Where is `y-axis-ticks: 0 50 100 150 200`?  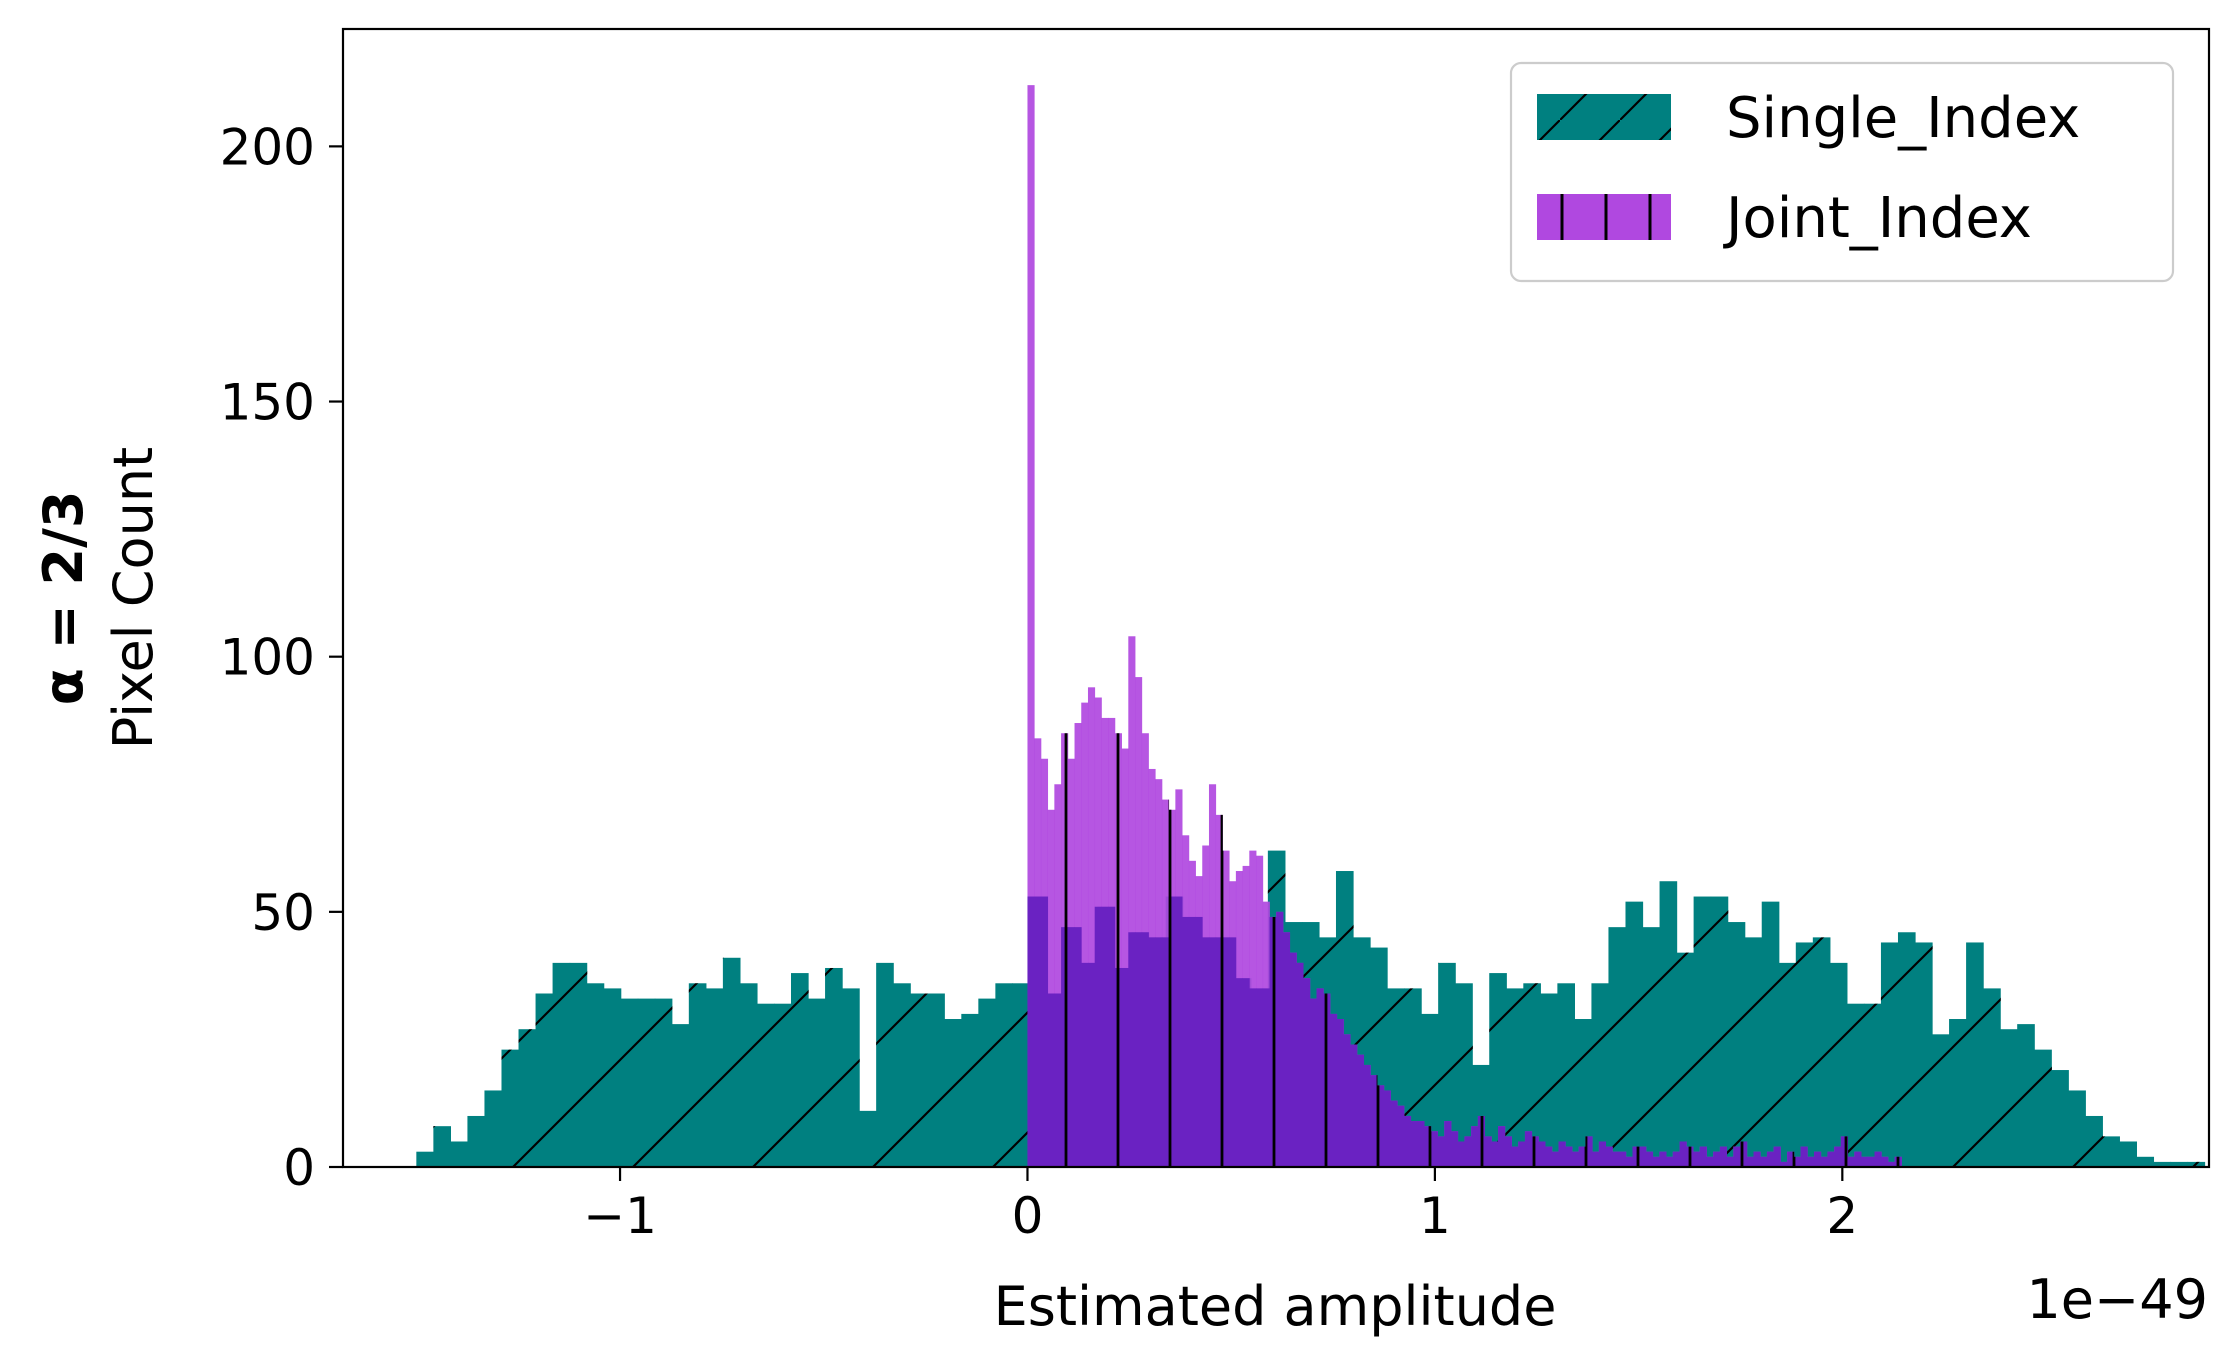
y-axis-ticks: 0 50 100 150 200 is located at coordinates (281, 657).